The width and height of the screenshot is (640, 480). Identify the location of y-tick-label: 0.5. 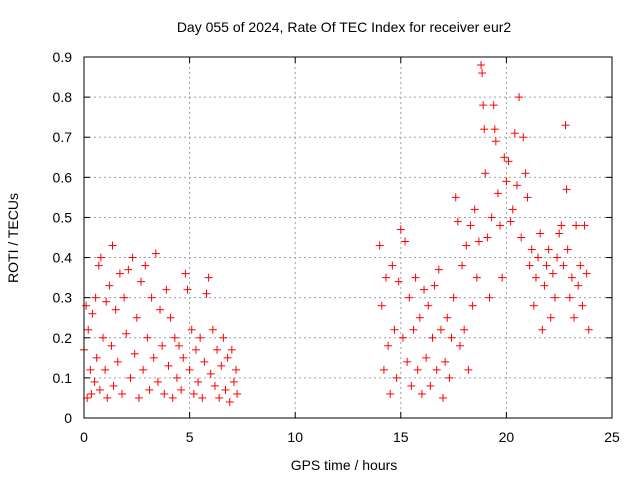
(63, 217).